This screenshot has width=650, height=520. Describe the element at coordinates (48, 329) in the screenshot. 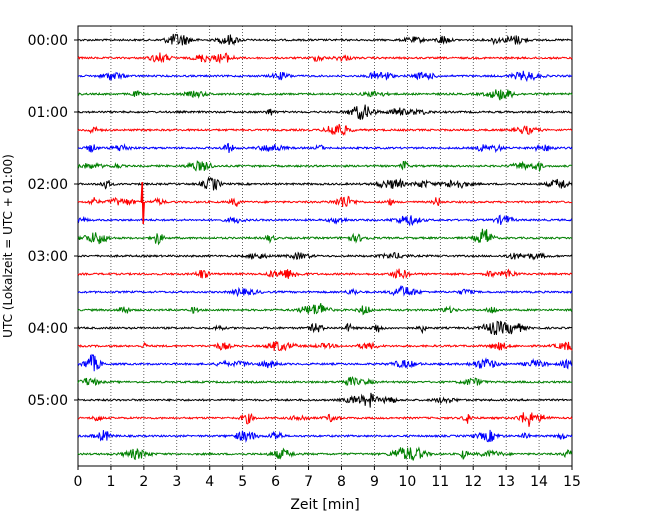

I see `y-tick-label: 04:00` at that location.